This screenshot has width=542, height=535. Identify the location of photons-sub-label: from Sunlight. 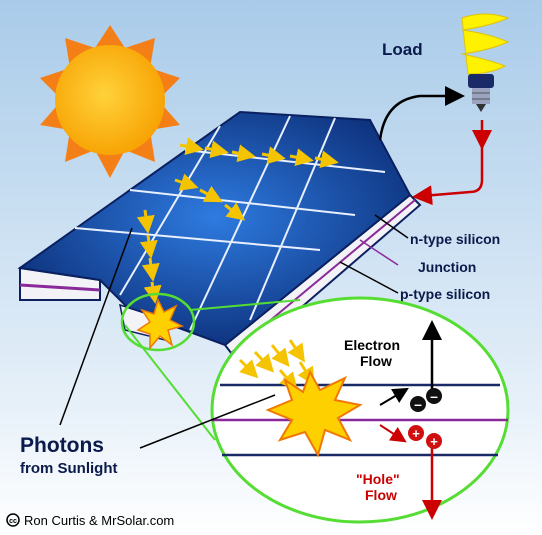
(69, 468).